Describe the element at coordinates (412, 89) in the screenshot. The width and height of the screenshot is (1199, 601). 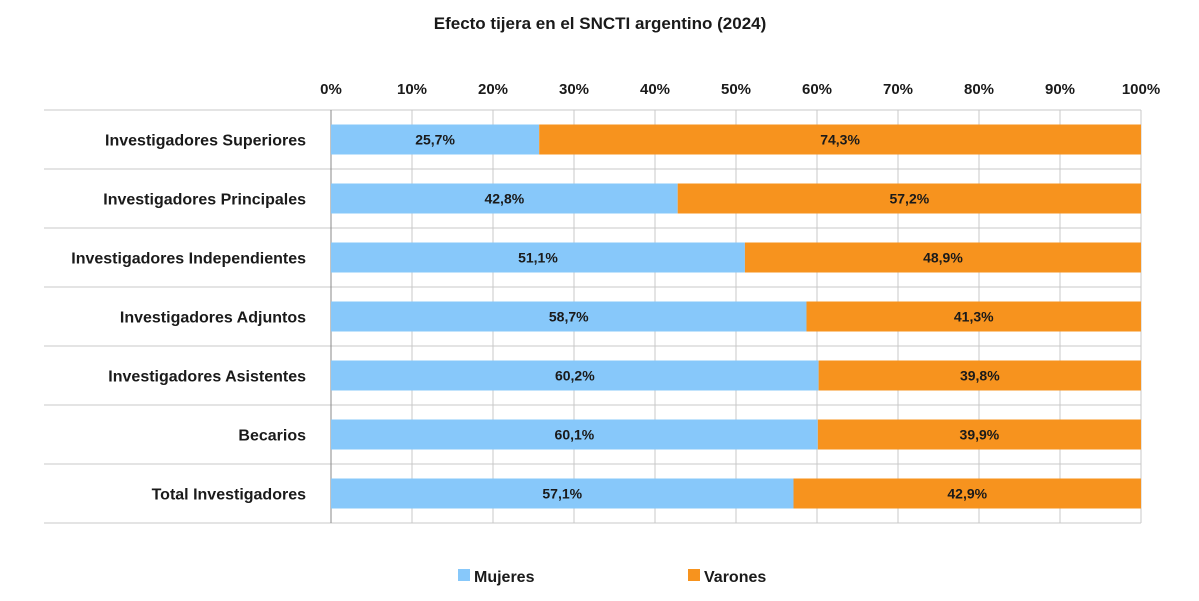
I see `x-tick-label: 10%` at that location.